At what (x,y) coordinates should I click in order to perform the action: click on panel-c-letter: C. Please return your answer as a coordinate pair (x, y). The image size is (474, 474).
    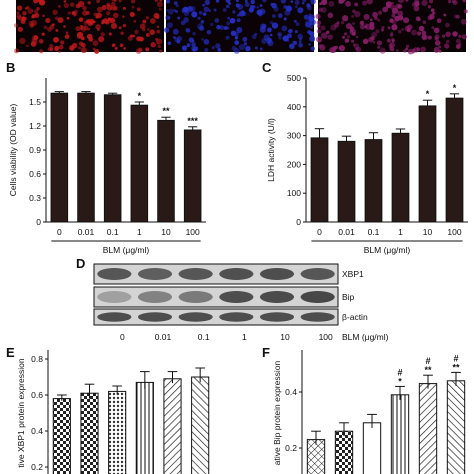
    Looking at the image, I should click on (267, 67).